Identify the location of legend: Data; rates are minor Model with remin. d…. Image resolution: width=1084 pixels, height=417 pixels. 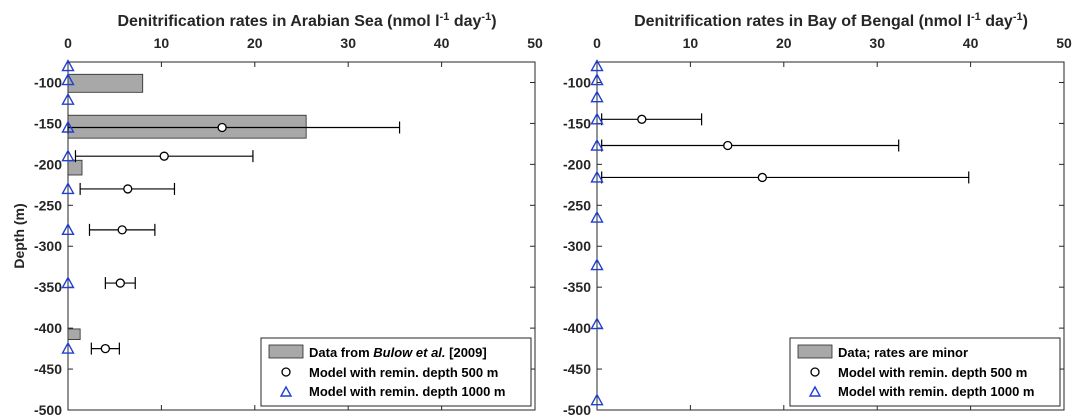
(925, 372).